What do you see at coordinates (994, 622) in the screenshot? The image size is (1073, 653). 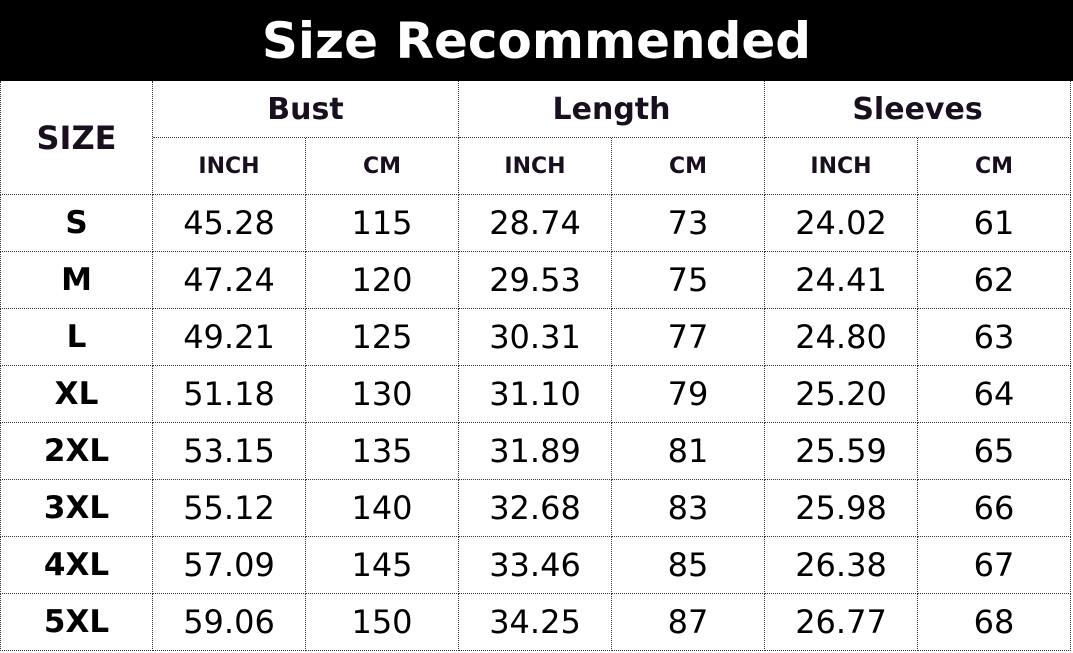 I see `table-cell: 68` at bounding box center [994, 622].